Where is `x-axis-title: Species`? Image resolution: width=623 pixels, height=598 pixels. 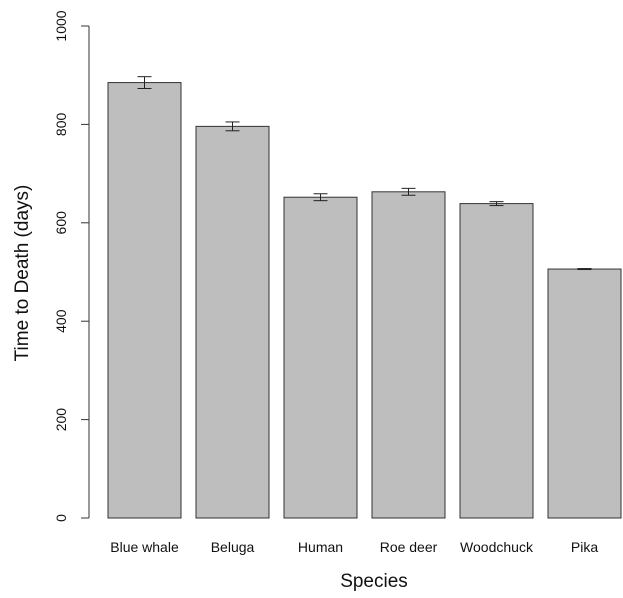 x-axis-title: Species is located at coordinates (374, 581).